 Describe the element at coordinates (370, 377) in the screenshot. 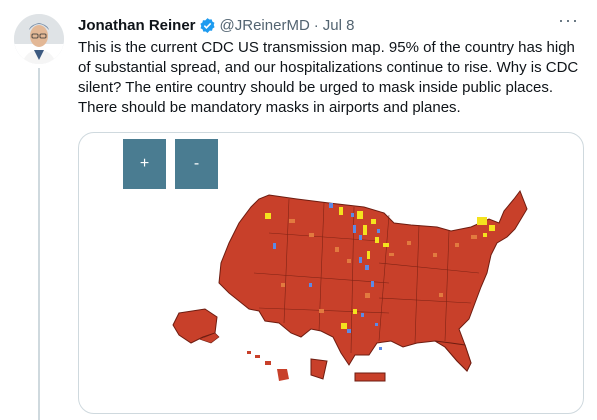

I see `map-puerto-rico` at that location.